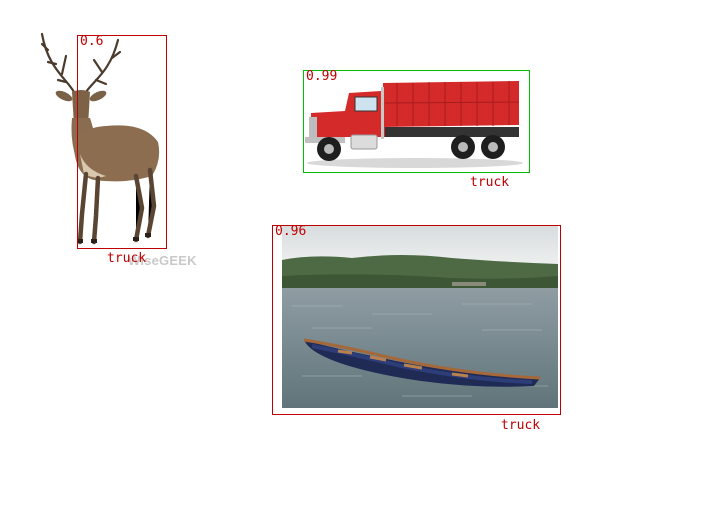 Image resolution: width=716 pixels, height=513 pixels. Describe the element at coordinates (291, 231) in the screenshot. I see `detection-score-canoe: 0.96` at that location.